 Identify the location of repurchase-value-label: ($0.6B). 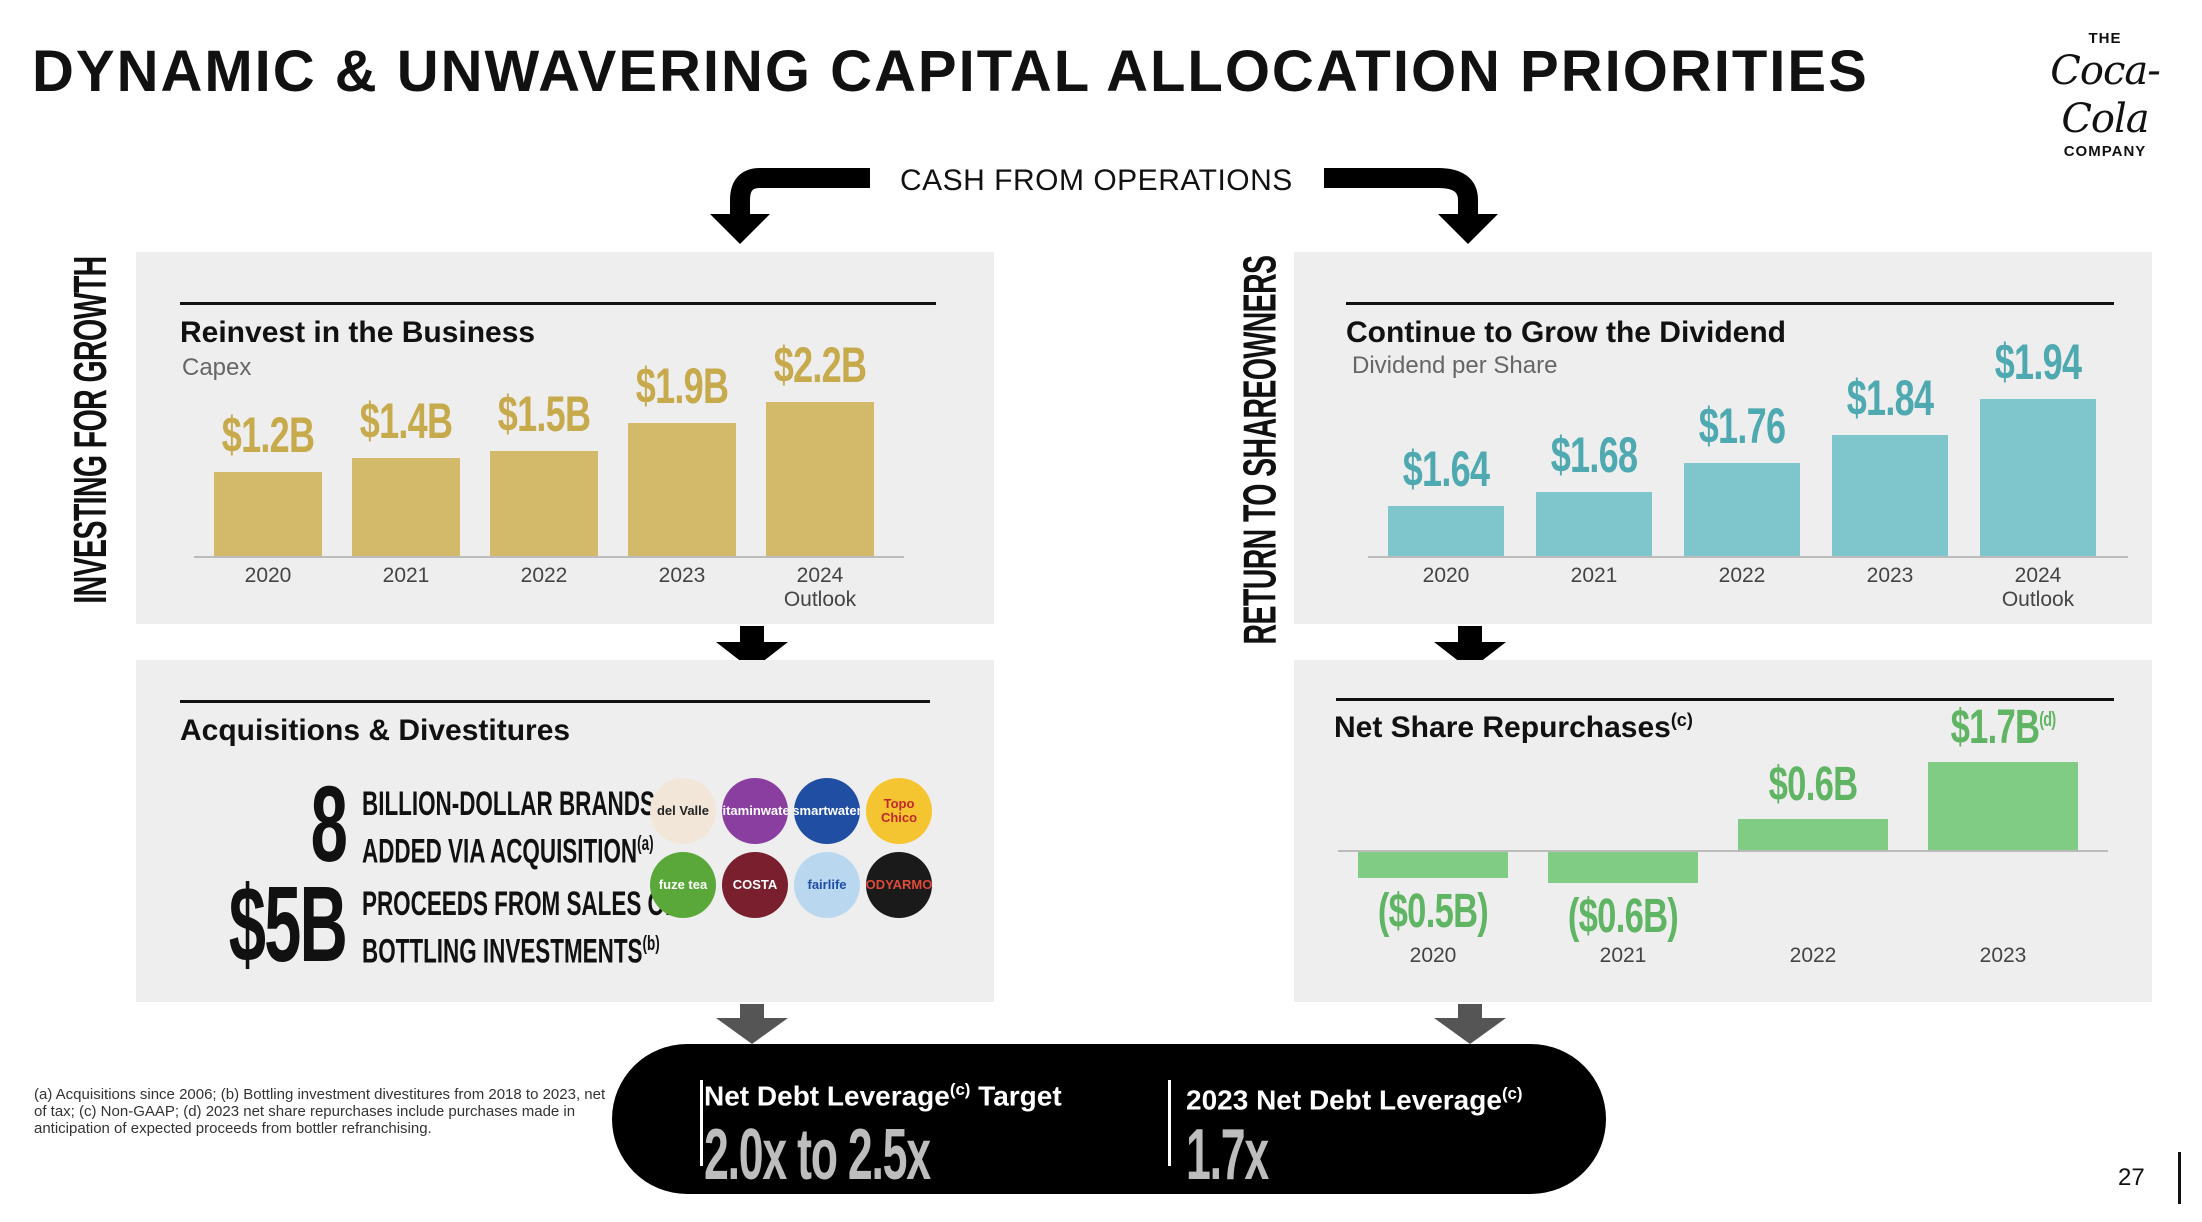
(1622, 916).